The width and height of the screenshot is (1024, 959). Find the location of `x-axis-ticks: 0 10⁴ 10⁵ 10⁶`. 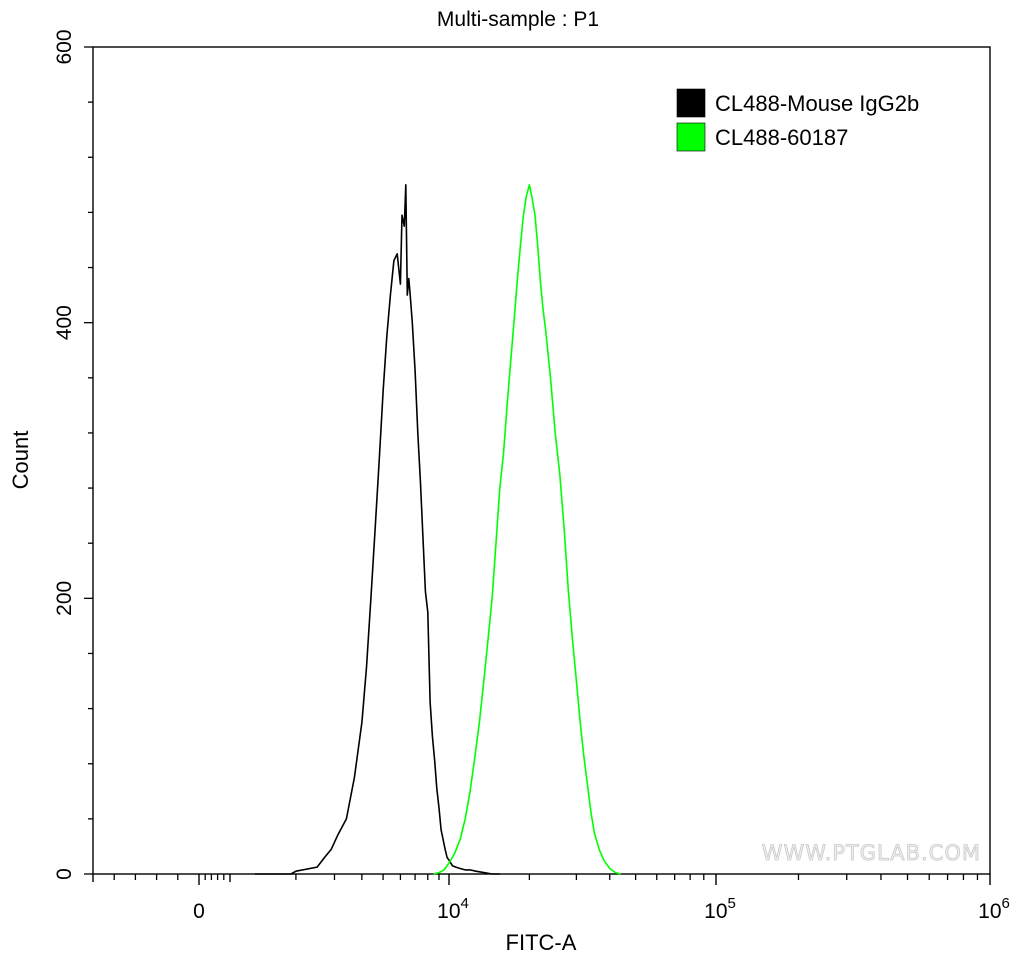

x-axis-ticks: 0 10⁴ 10⁵ 10⁶ is located at coordinates (551, 898).